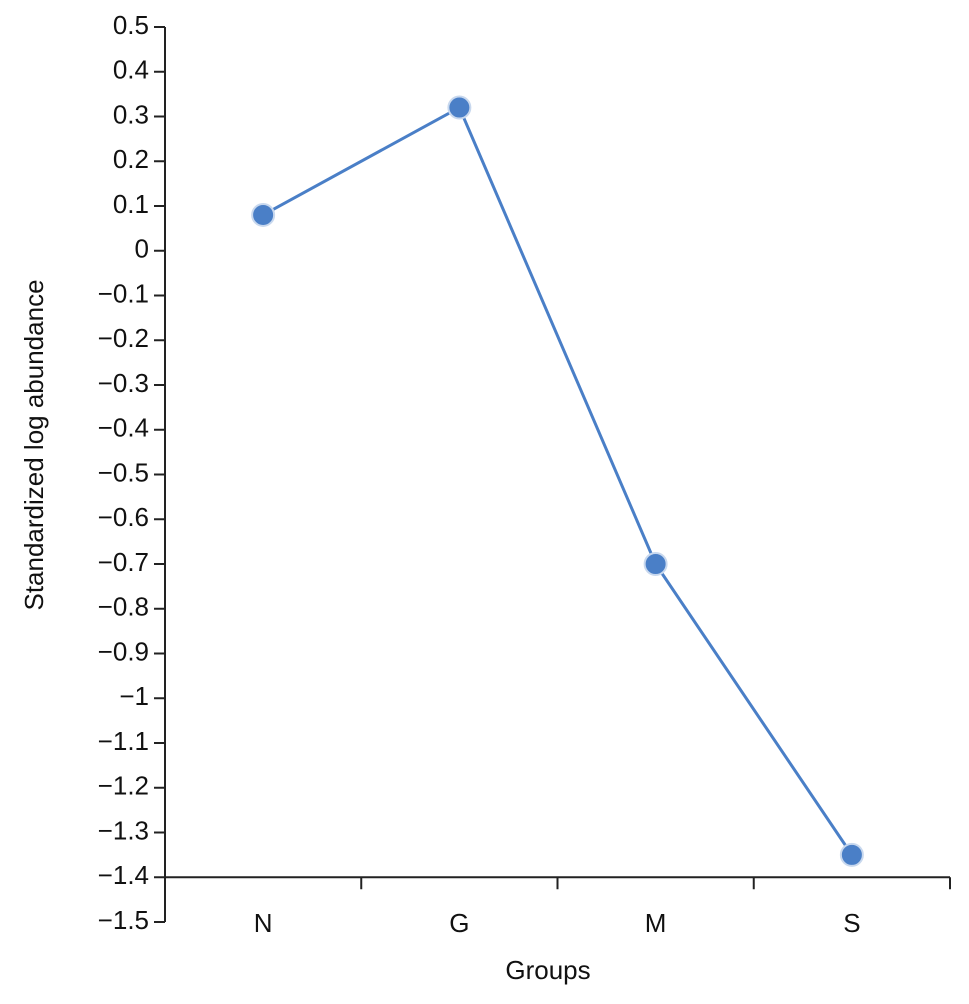 The height and width of the screenshot is (1004, 969). What do you see at coordinates (34, 444) in the screenshot?
I see `y-axis-label: Standardized log abundance` at bounding box center [34, 444].